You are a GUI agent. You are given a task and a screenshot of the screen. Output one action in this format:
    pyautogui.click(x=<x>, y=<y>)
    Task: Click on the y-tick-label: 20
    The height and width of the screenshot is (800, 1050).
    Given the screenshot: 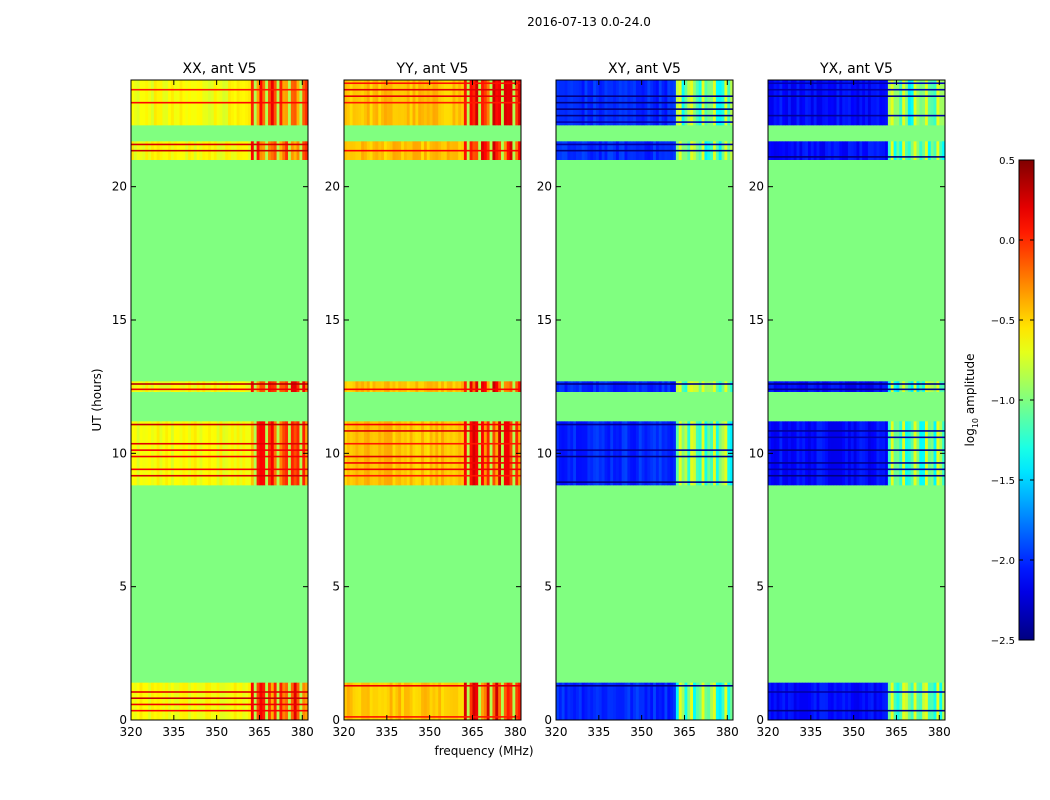 What is the action you would take?
    pyautogui.click(x=119, y=187)
    